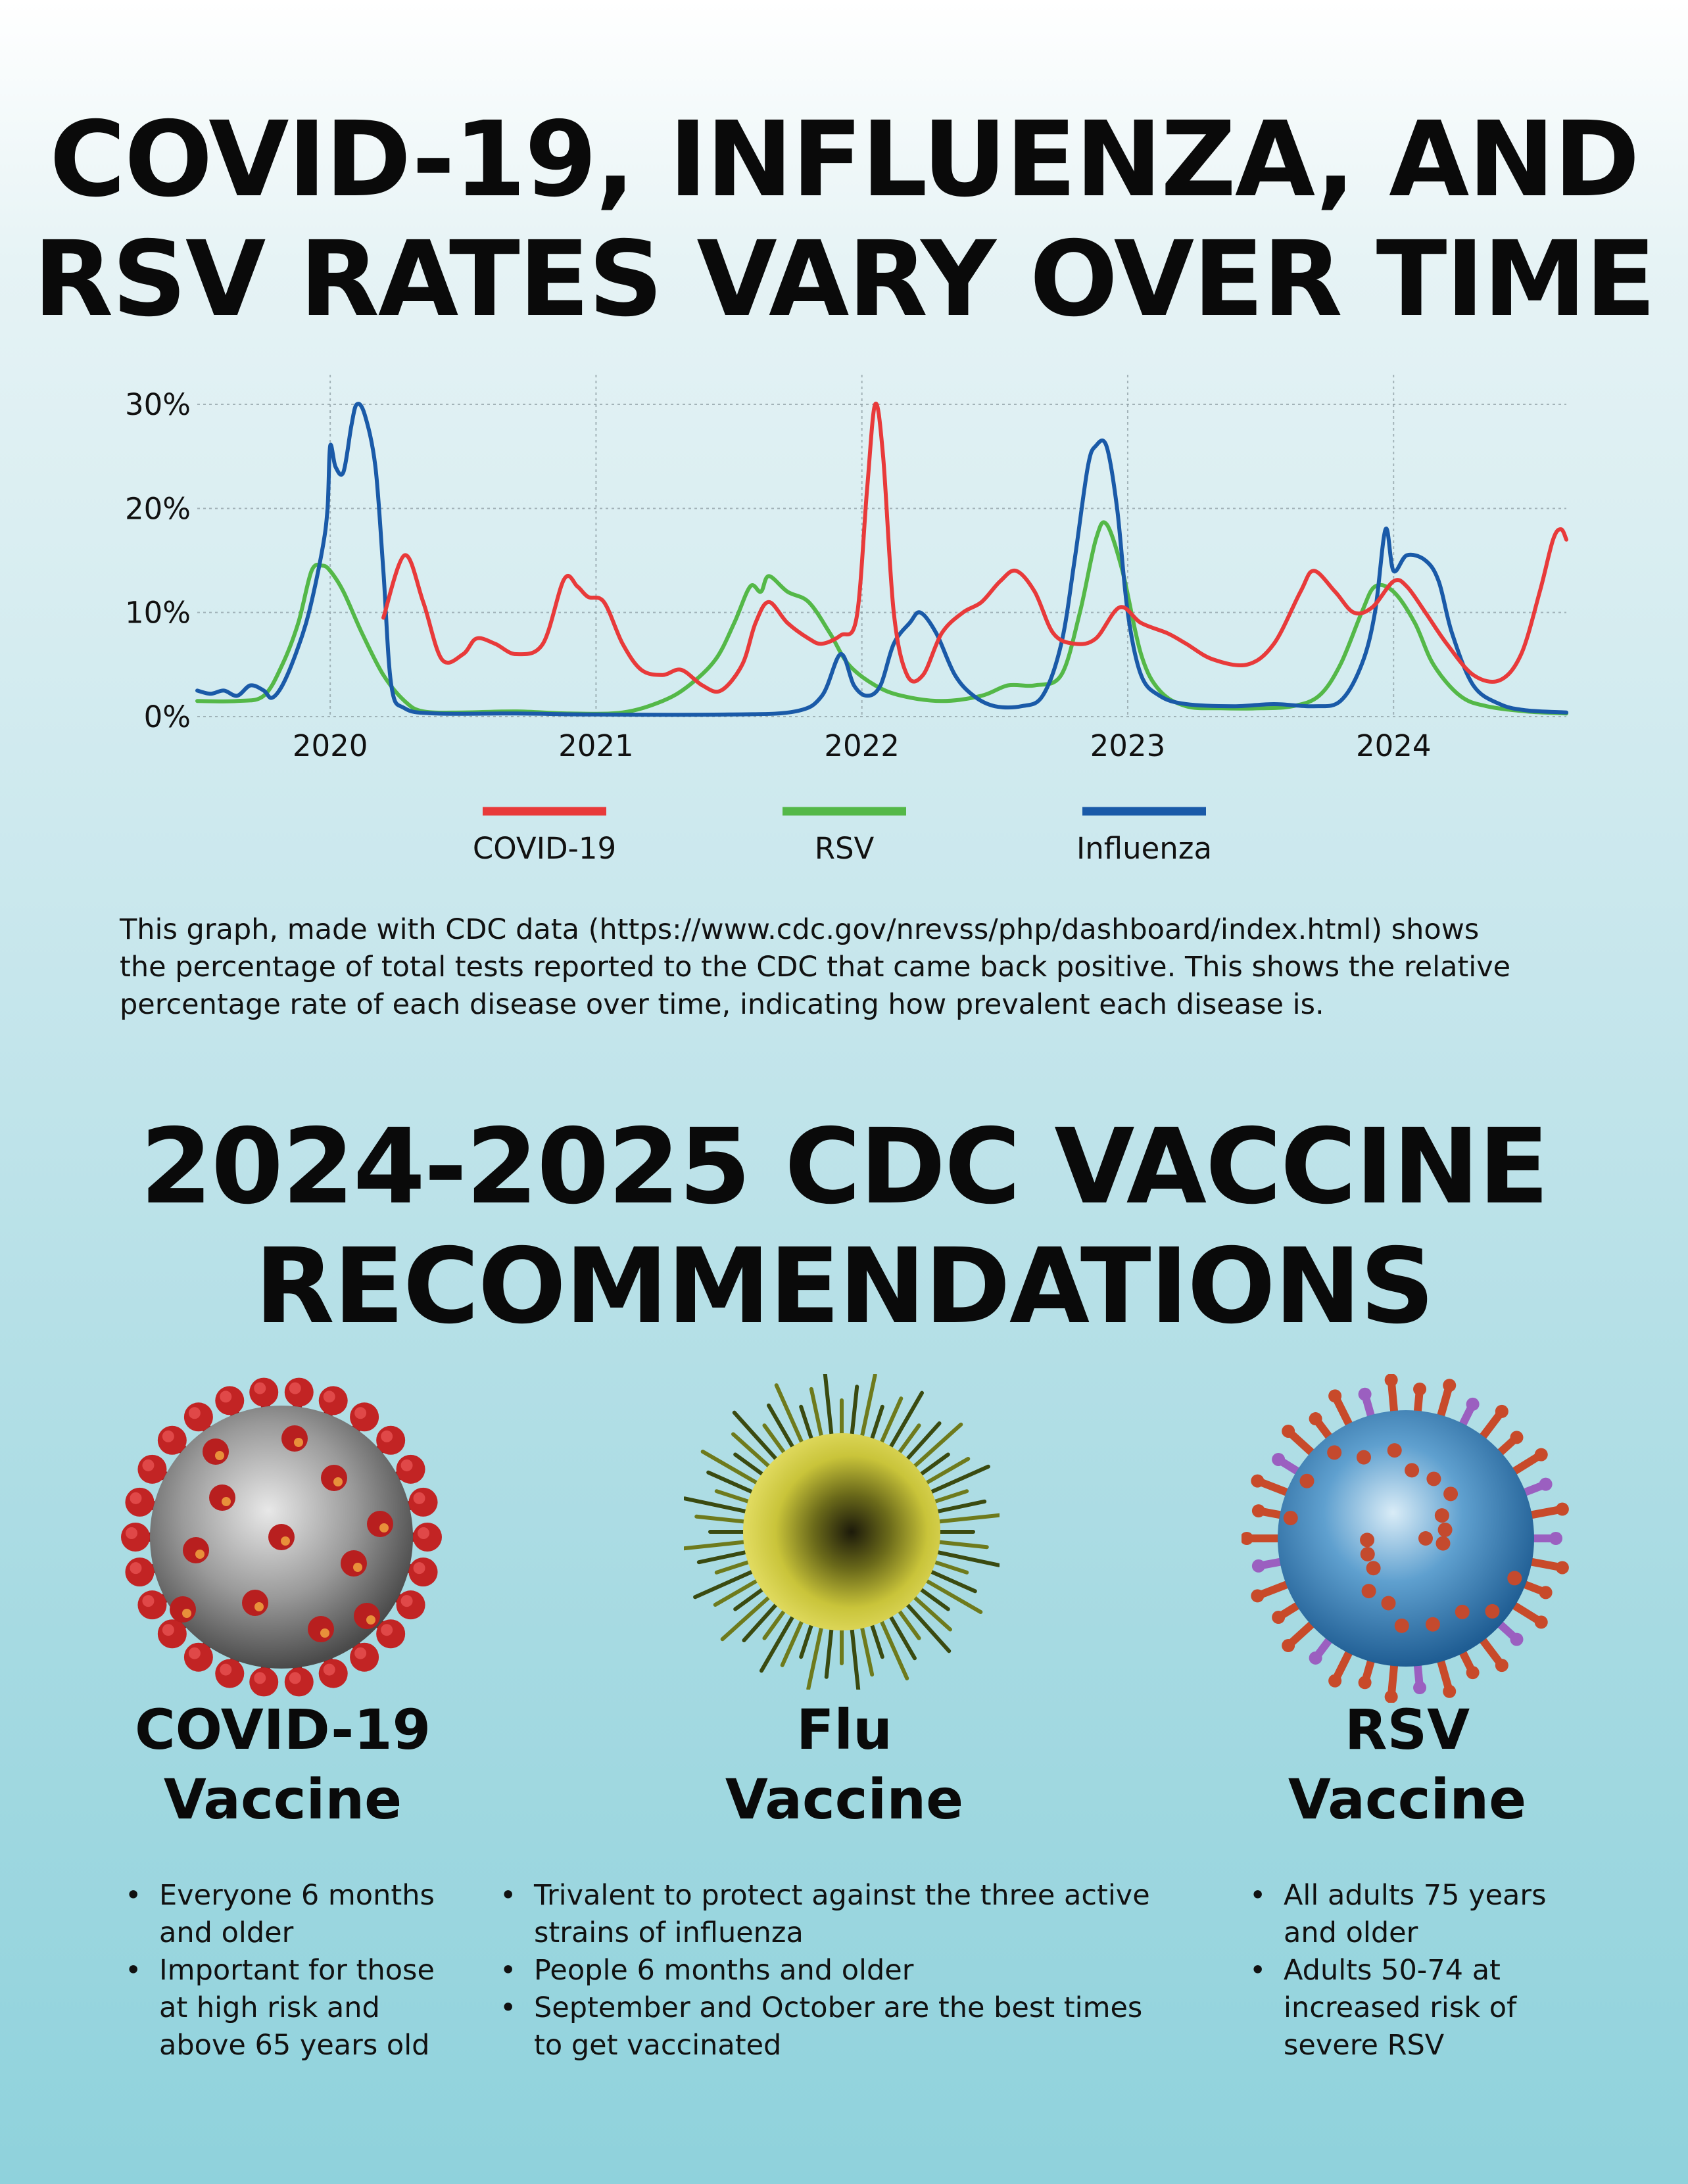 Image resolution: width=1688 pixels, height=2184 pixels. What do you see at coordinates (596, 745) in the screenshot?
I see `x-tick-label-1: 2021` at bounding box center [596, 745].